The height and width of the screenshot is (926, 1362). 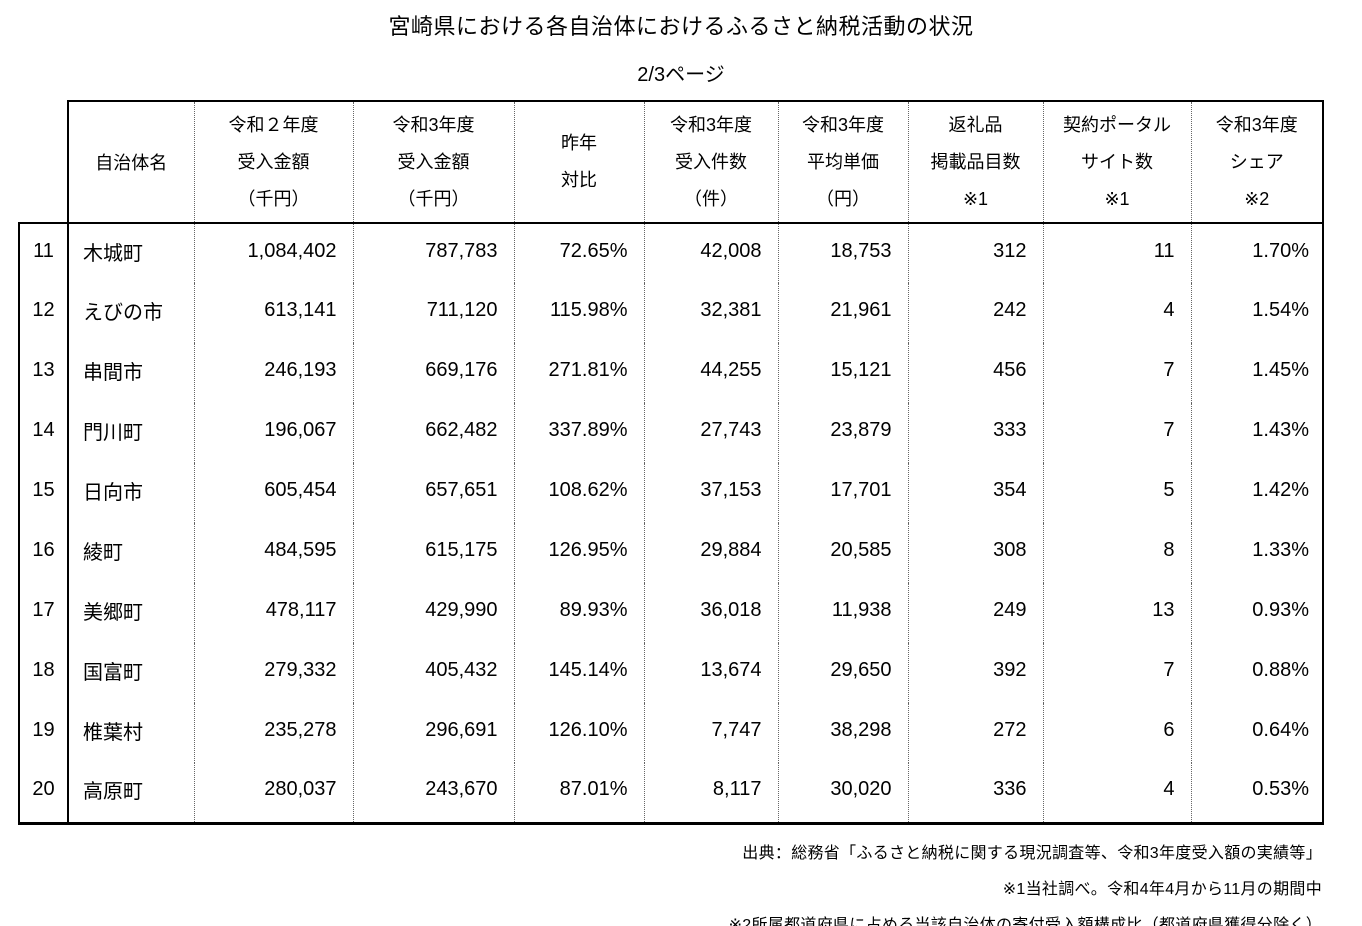 What do you see at coordinates (434, 253) in the screenshot?
I see `cell-r3-amount: 787,783` at bounding box center [434, 253].